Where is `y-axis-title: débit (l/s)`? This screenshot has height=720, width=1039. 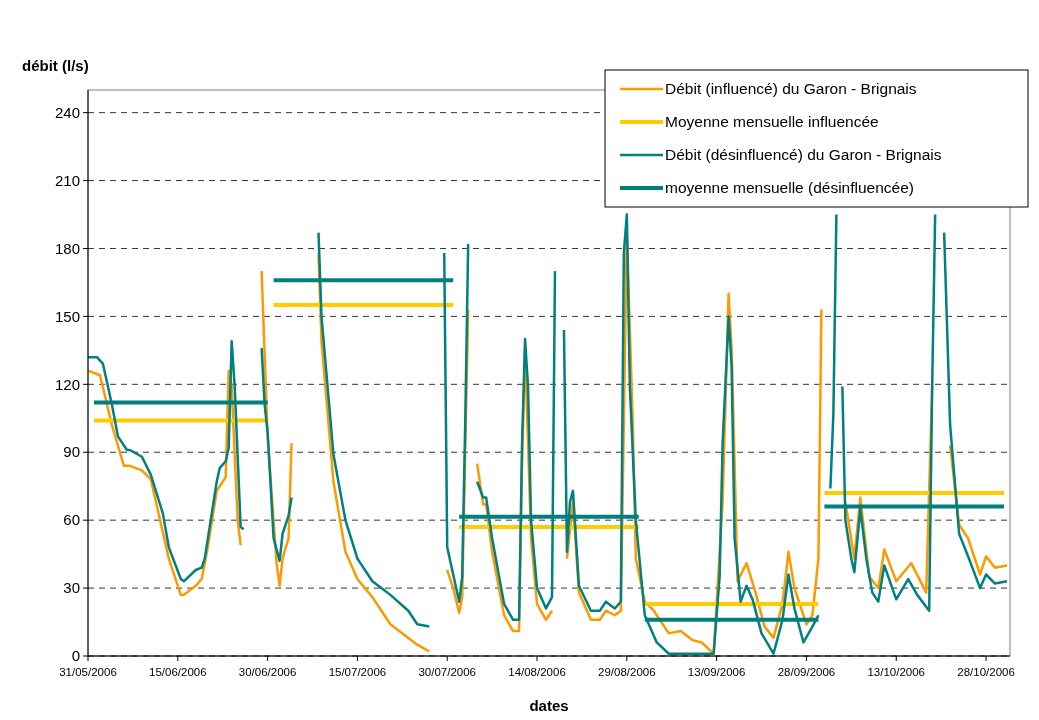
y-axis-title: débit (l/s) is located at coordinates (55, 65).